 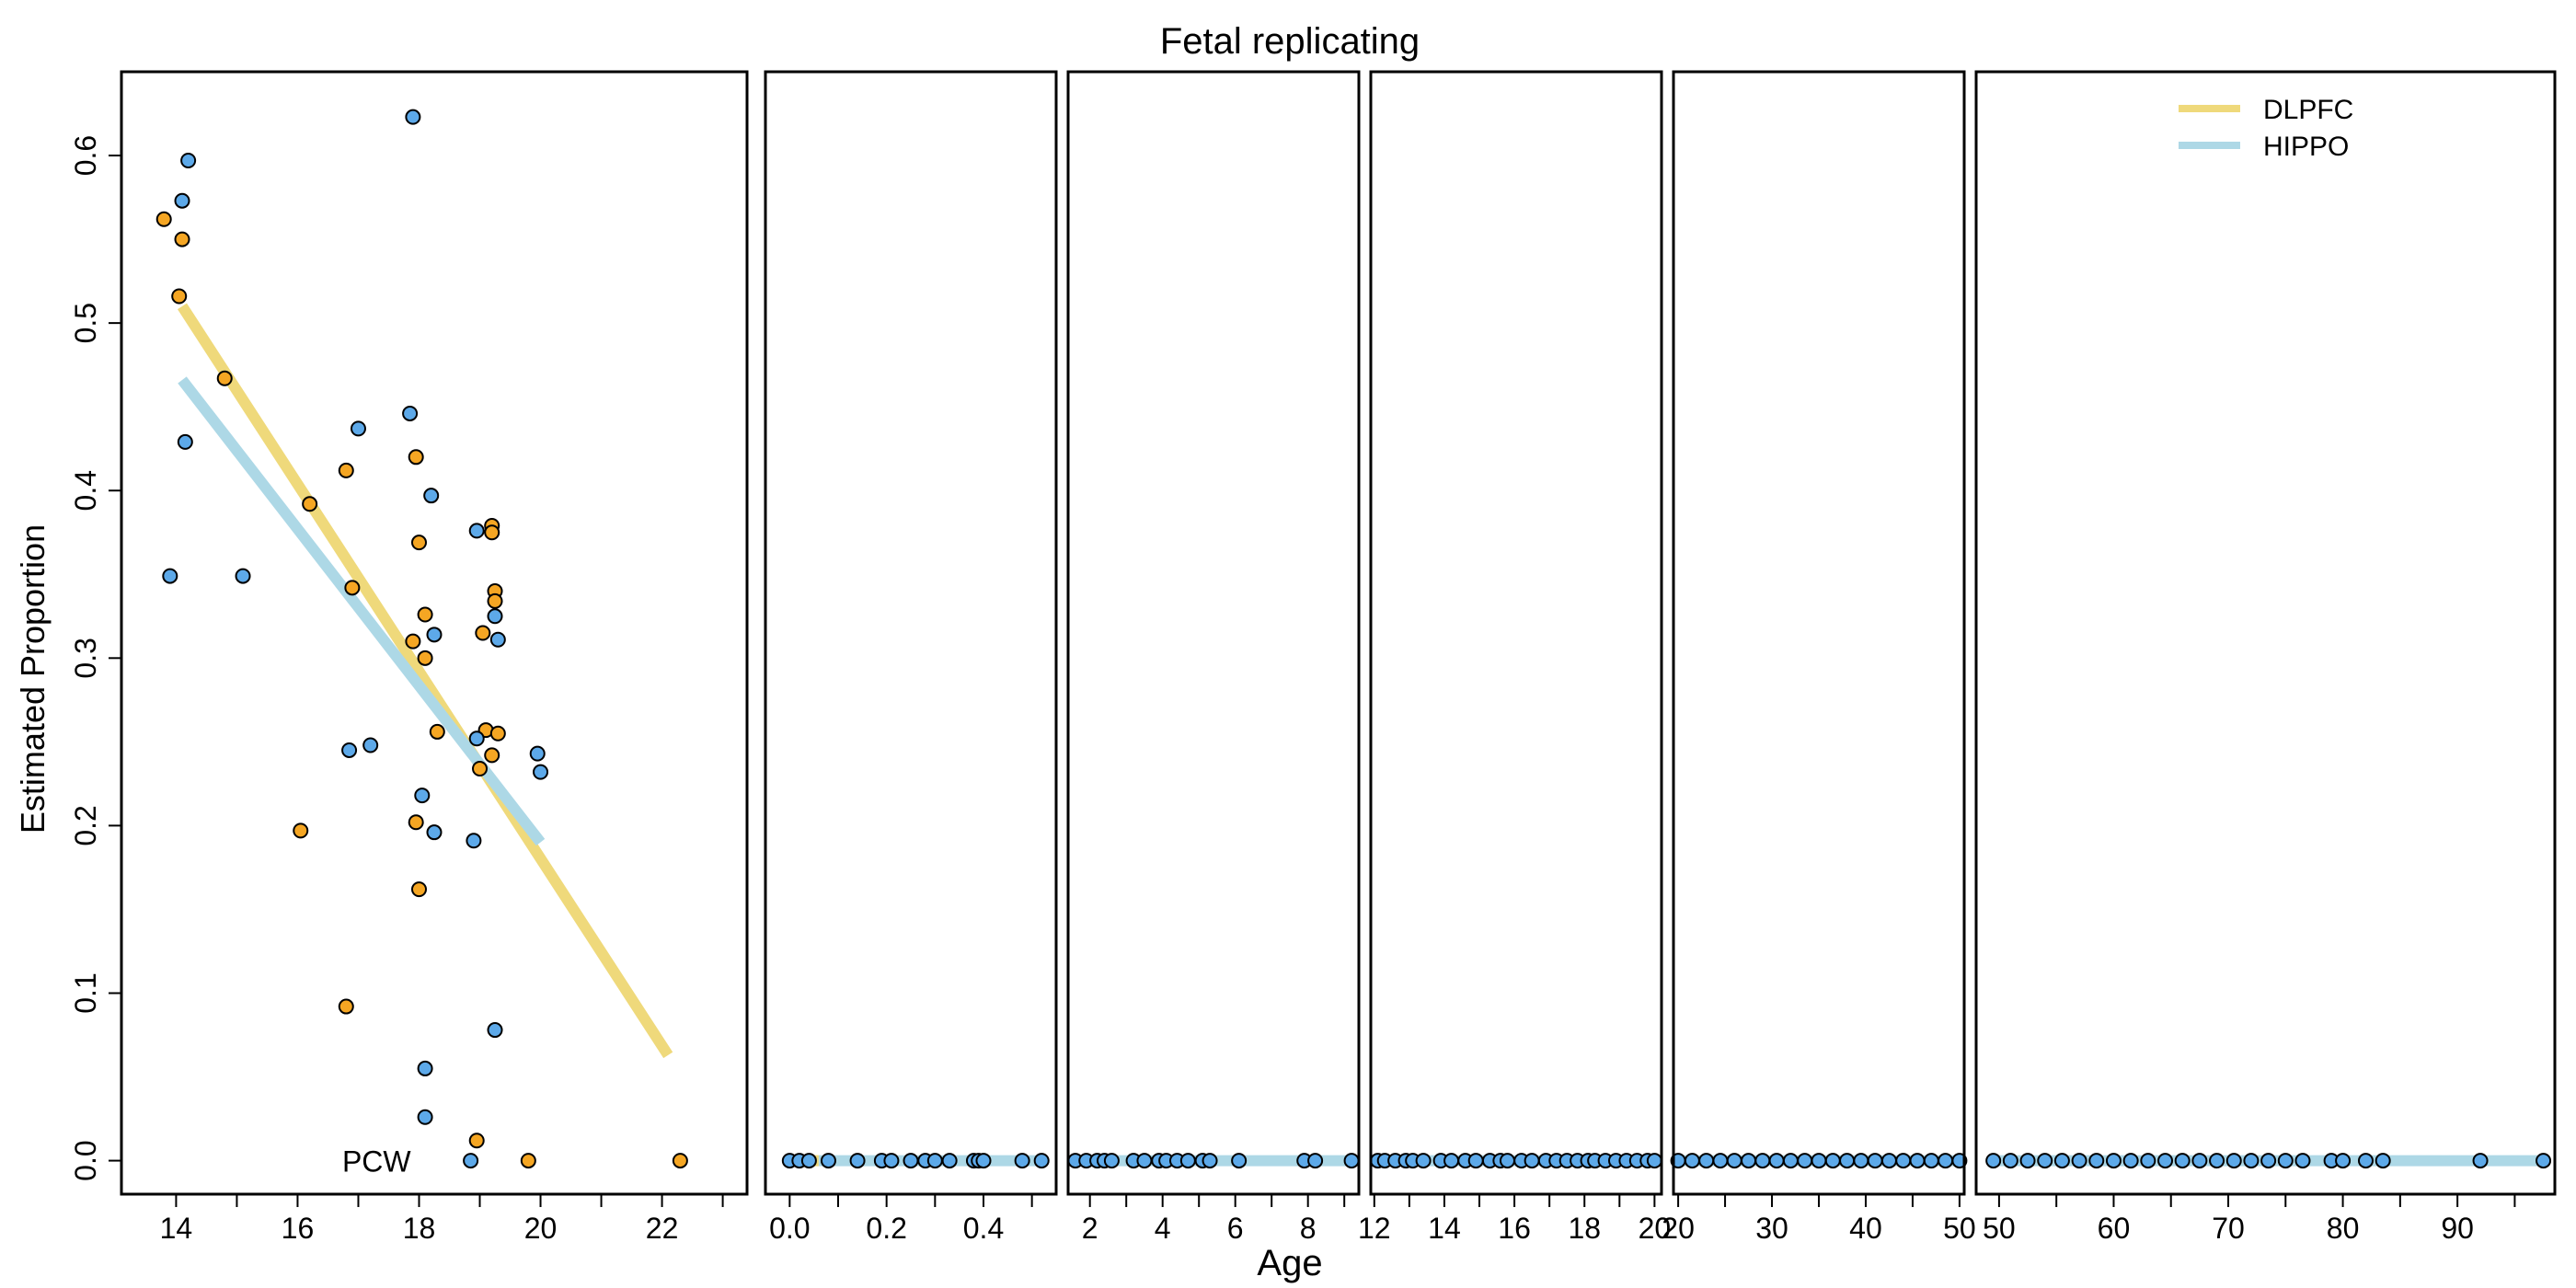 I want to click on y-axis-label: Estimated Proportion, so click(x=33, y=679).